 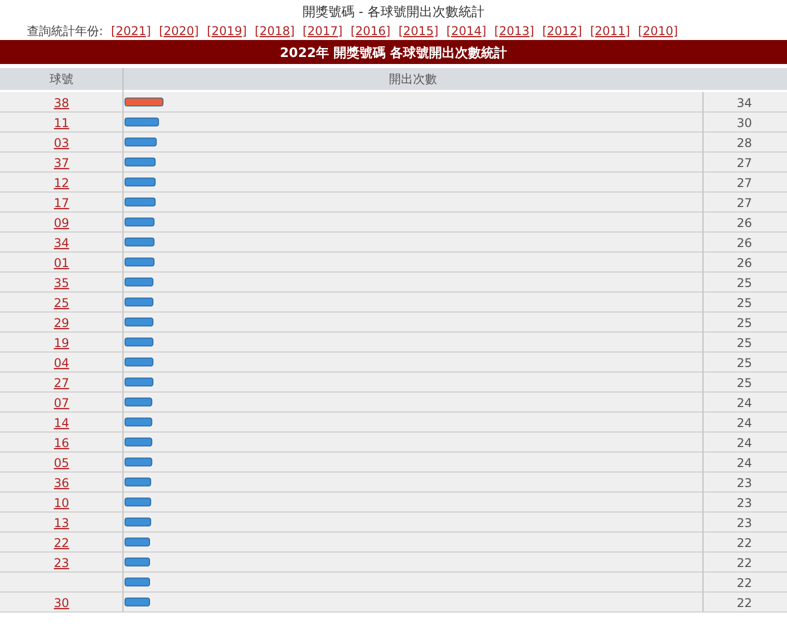 What do you see at coordinates (62, 403) in the screenshot?
I see `y-tick-label: 07` at bounding box center [62, 403].